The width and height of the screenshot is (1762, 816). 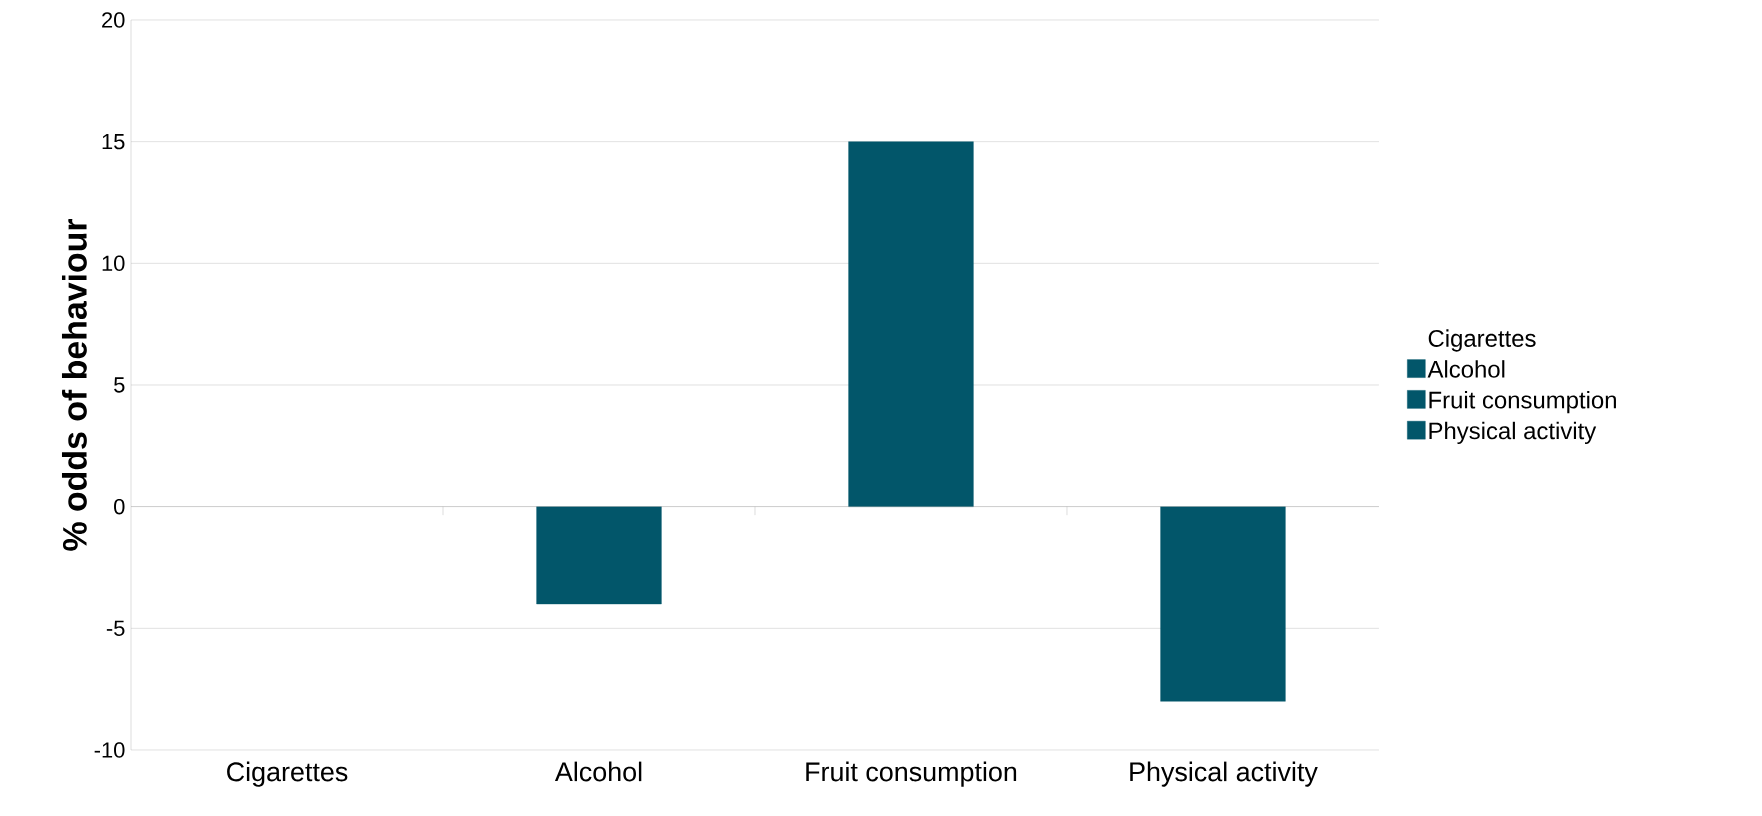 What do you see at coordinates (1522, 402) in the screenshot?
I see `legend-label: Fruit consumption` at bounding box center [1522, 402].